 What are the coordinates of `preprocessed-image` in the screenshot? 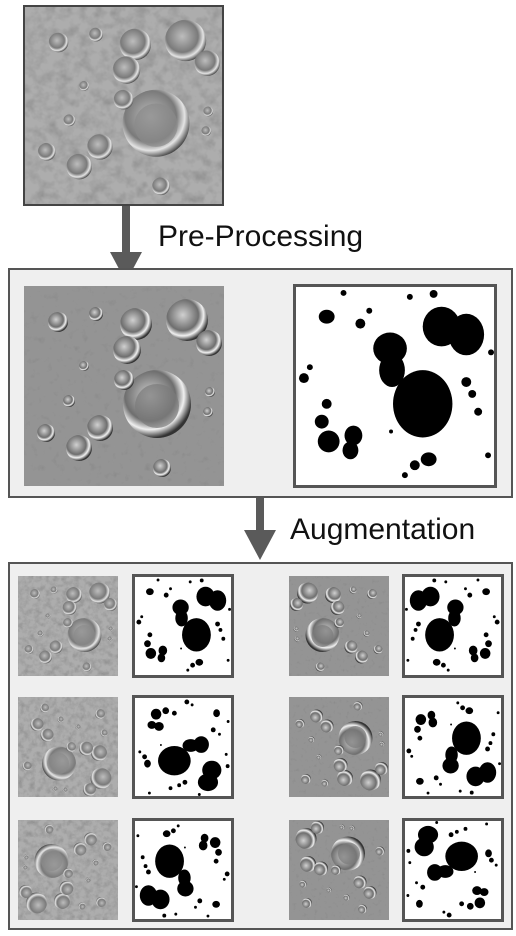 It's located at (124, 386).